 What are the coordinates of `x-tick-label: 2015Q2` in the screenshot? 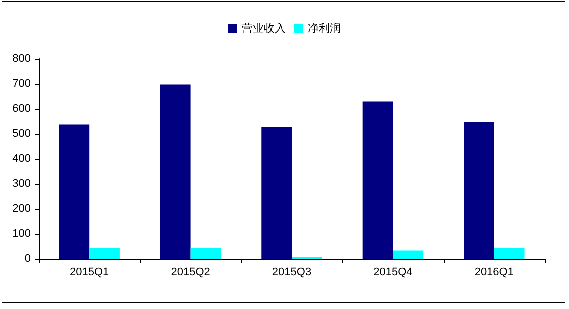 It's located at (190, 272).